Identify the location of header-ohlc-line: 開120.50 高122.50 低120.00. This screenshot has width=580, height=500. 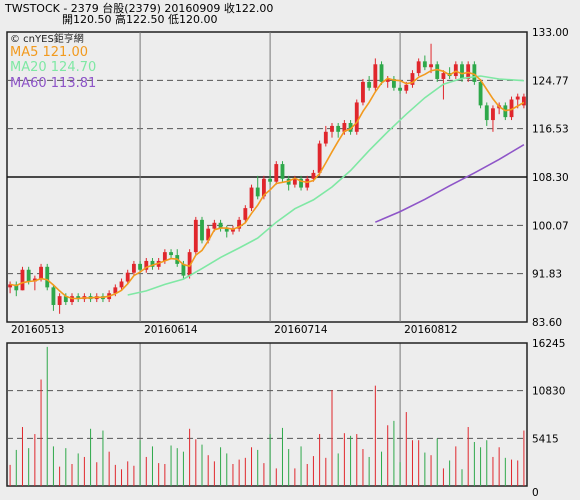
(140, 19).